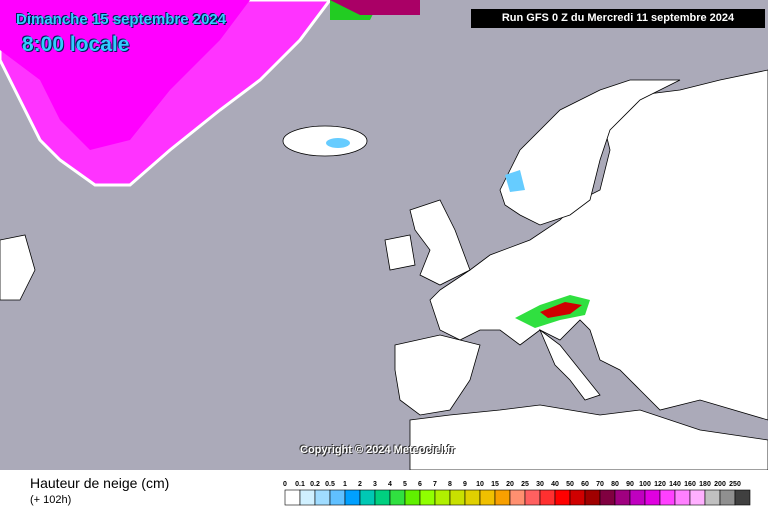 The width and height of the screenshot is (768, 512). Describe the element at coordinates (645, 484) in the screenshot. I see `legend-label: 100` at that location.